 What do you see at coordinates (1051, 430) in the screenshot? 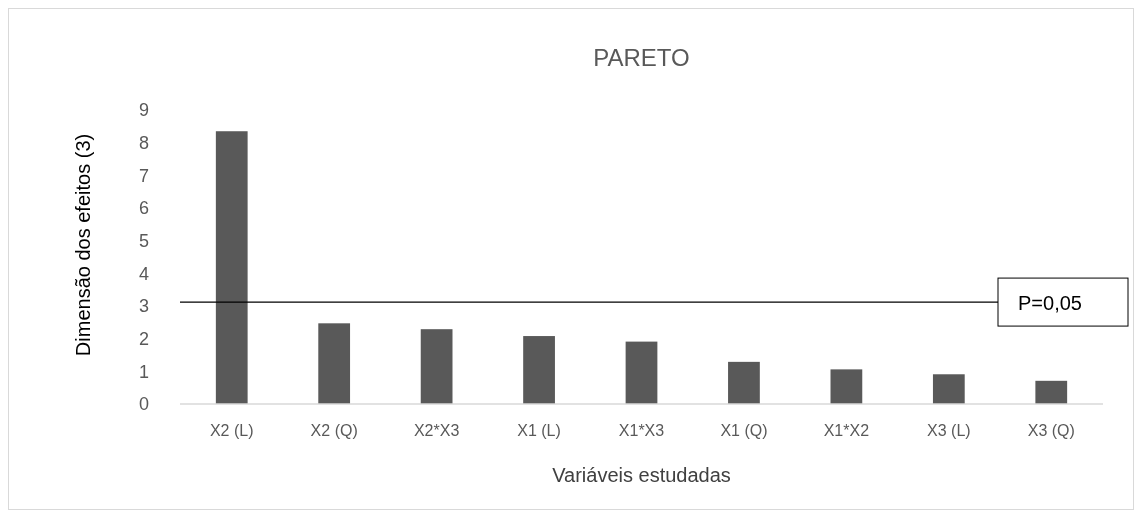
I see `x-tick-label: X3 (Q)` at bounding box center [1051, 430].